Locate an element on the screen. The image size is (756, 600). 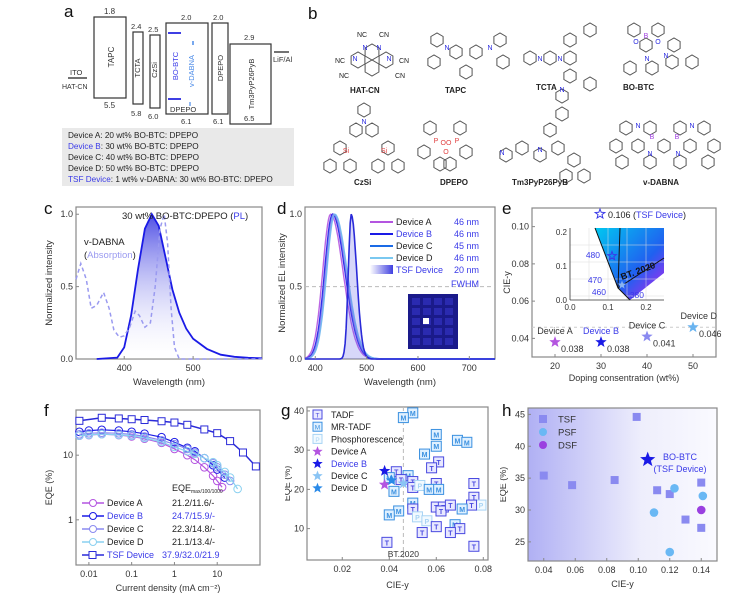
tsf-marker is located at coordinates (572, 485).